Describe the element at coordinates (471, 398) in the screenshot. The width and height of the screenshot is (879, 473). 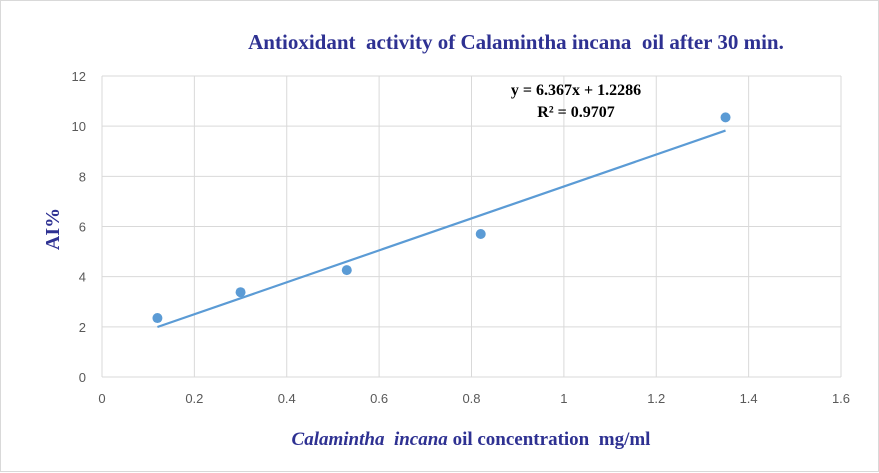
I see `x-tick-label: 0.8` at that location.